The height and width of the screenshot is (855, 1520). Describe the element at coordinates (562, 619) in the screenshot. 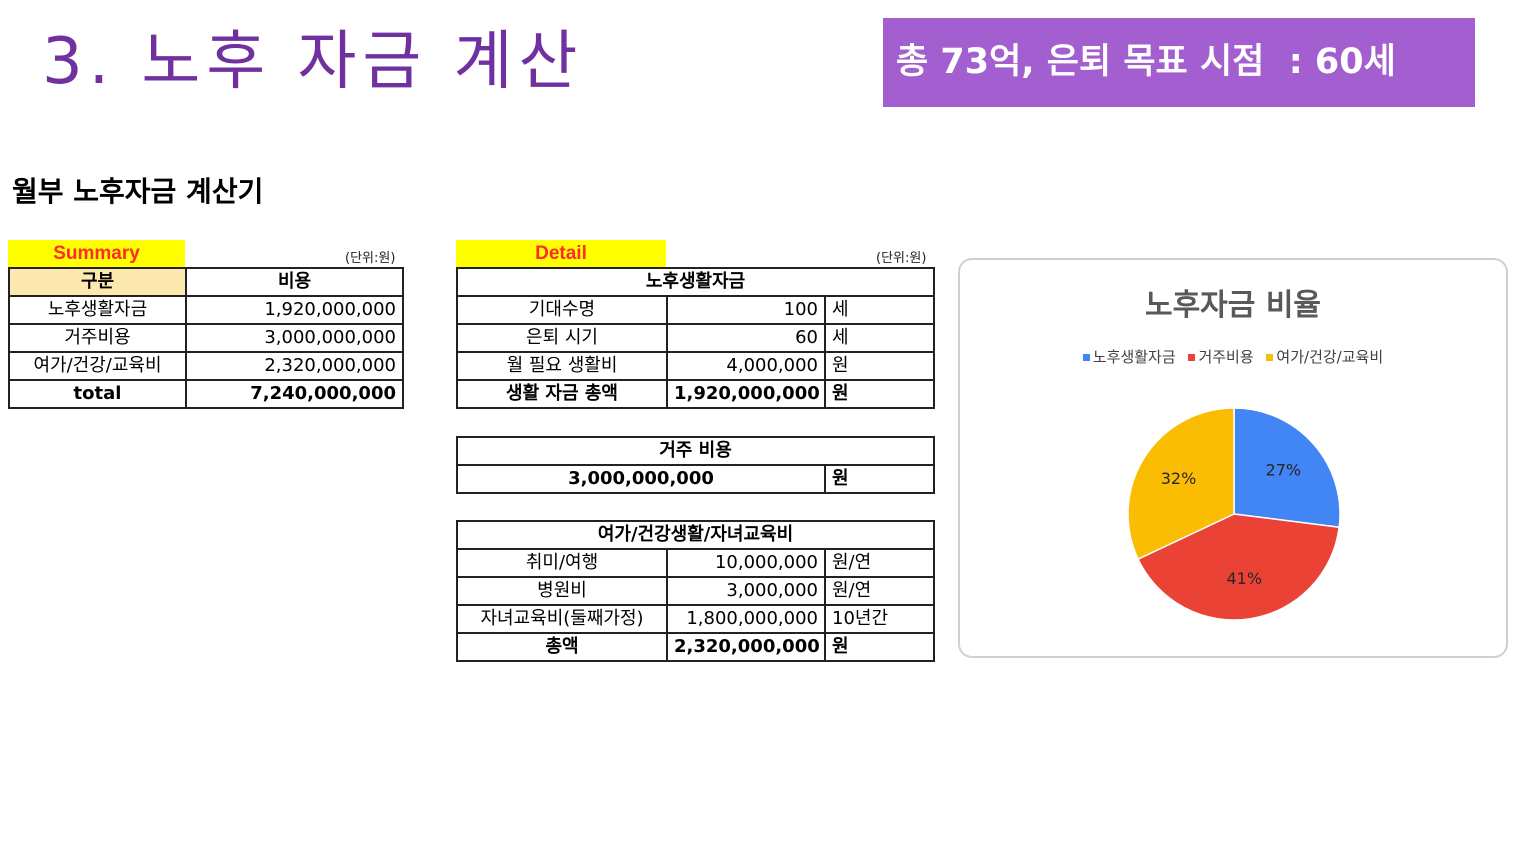

I see `leisure-cell-label: 자녀교육비(둘째가정)` at that location.